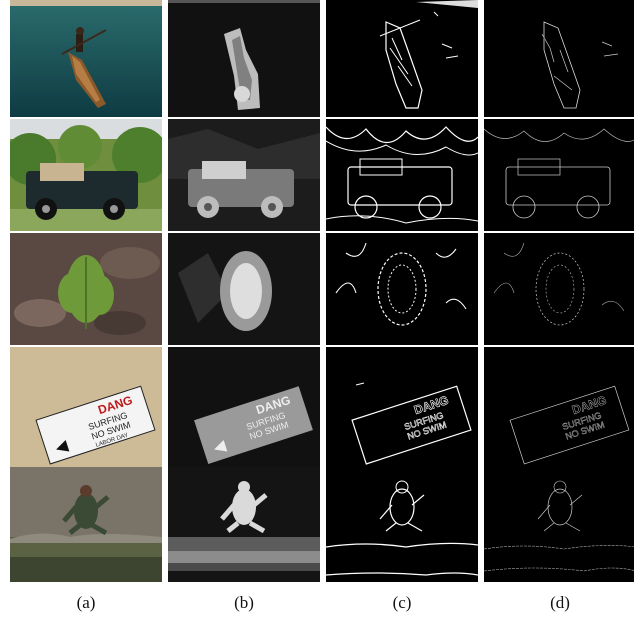 Image resolution: width=634 pixels, height=617 pixels. What do you see at coordinates (86, 524) in the screenshot?
I see `photo-jumper` at bounding box center [86, 524].